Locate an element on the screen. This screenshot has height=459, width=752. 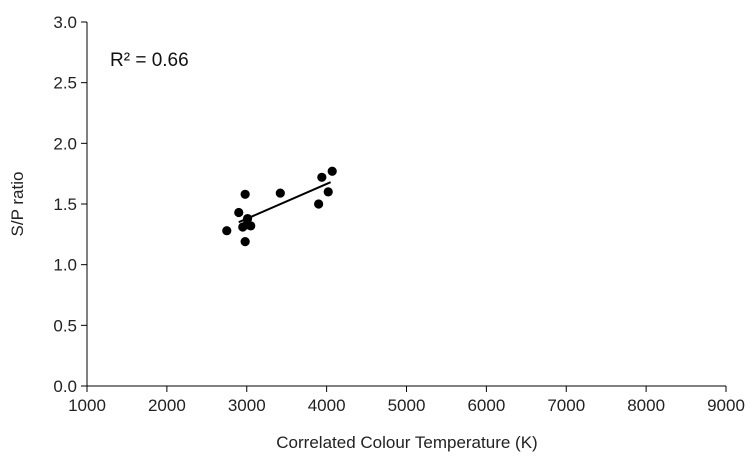
data-points is located at coordinates (279, 206).